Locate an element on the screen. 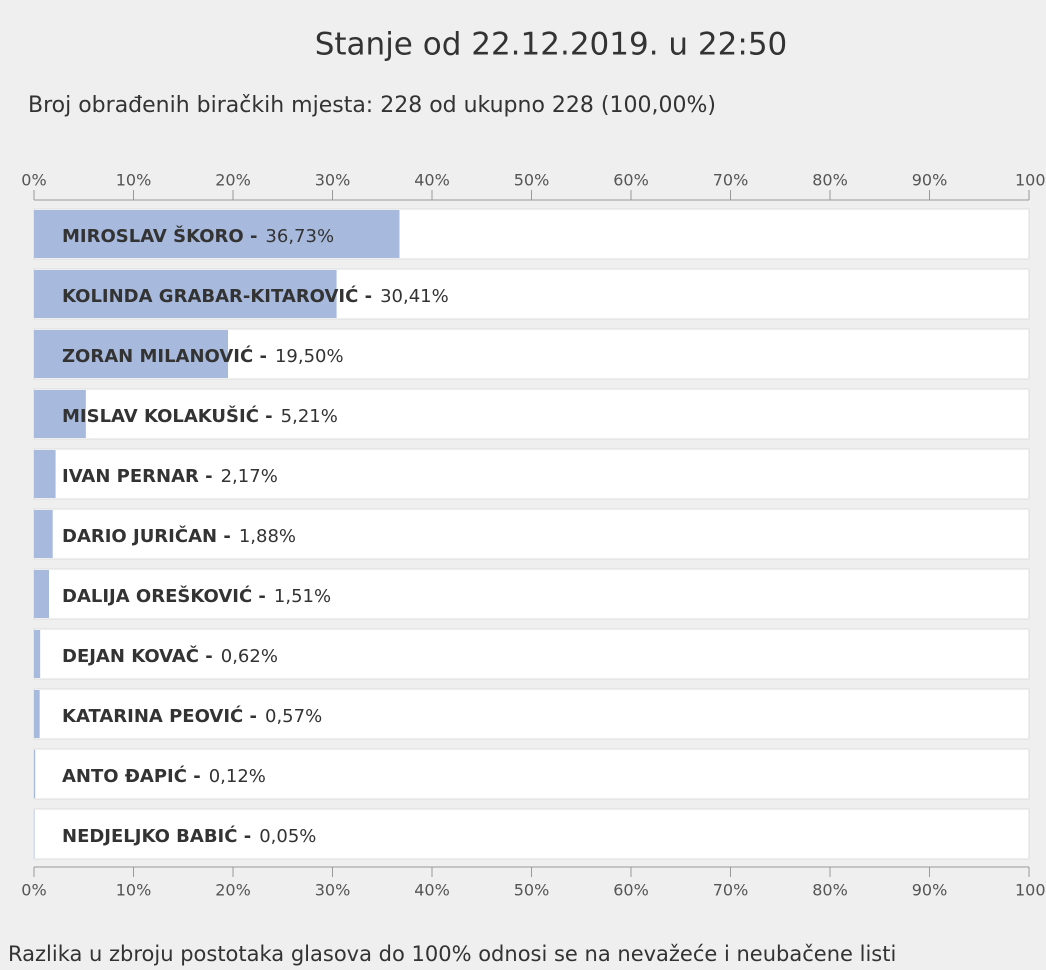  value-label: 30,41% is located at coordinates (414, 296).